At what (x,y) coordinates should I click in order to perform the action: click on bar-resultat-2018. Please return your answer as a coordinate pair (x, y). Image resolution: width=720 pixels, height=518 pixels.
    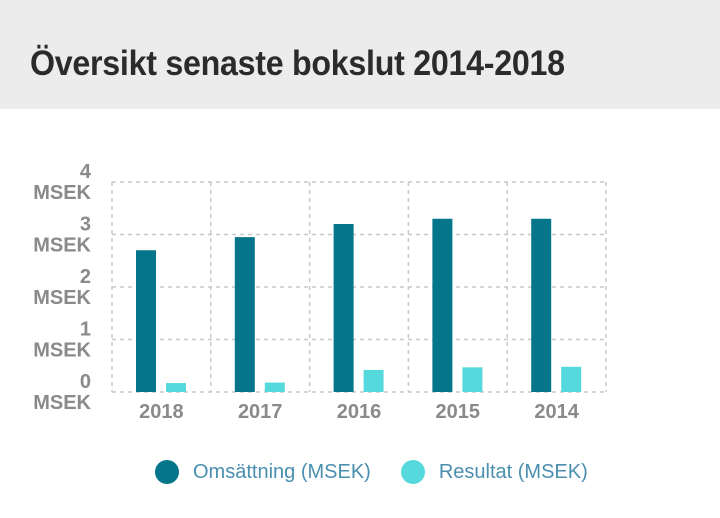
    Looking at the image, I should click on (176, 387).